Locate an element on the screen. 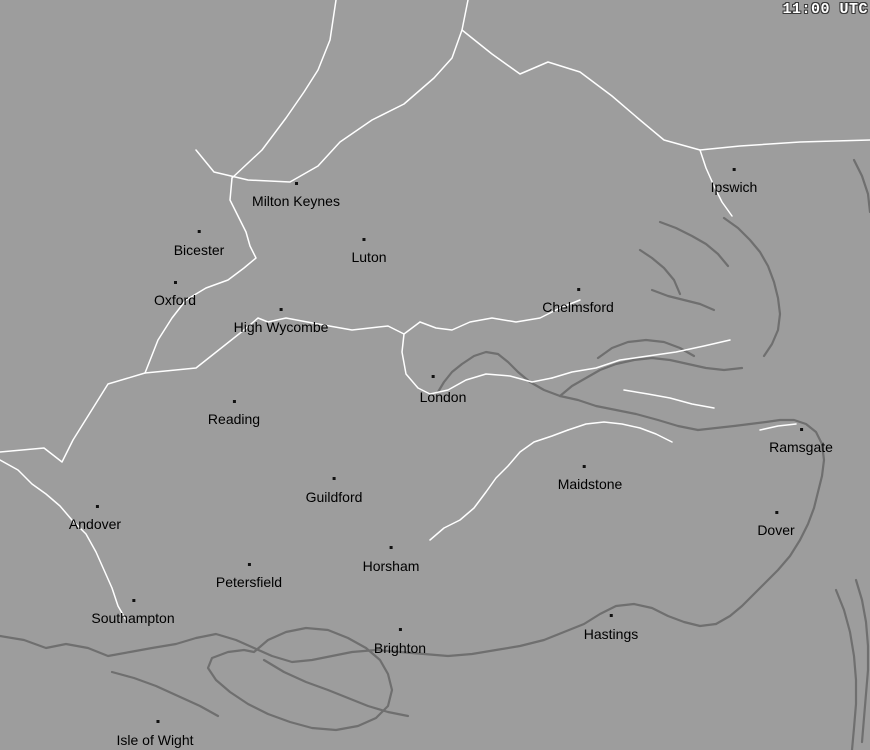 This screenshot has width=870, height=750. city-name-text: High Wycombe is located at coordinates (281, 327).